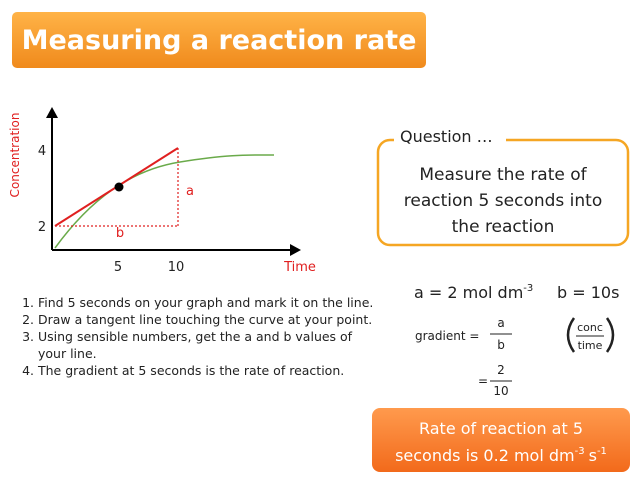 Image resolution: width=638 pixels, height=478 pixels. What do you see at coordinates (15, 155) in the screenshot?
I see `y-axis-label: Concentration` at bounding box center [15, 155].